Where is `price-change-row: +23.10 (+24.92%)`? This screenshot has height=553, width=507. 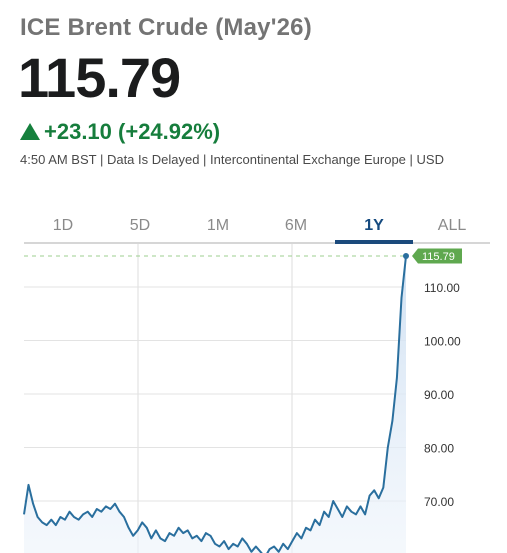 price-change-row: +23.10 (+24.92%) is located at coordinates (120, 132).